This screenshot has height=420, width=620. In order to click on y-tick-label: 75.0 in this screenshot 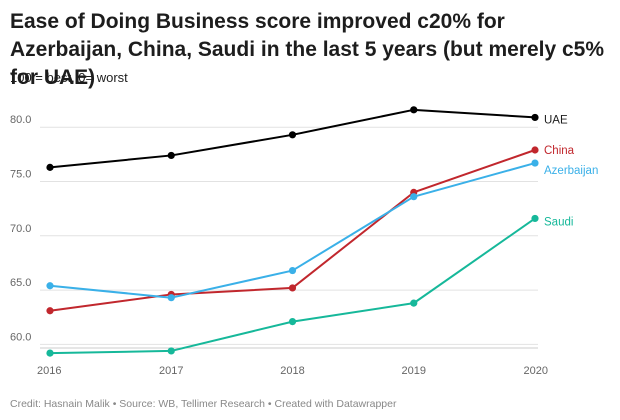, I will do `click(20, 175)`.